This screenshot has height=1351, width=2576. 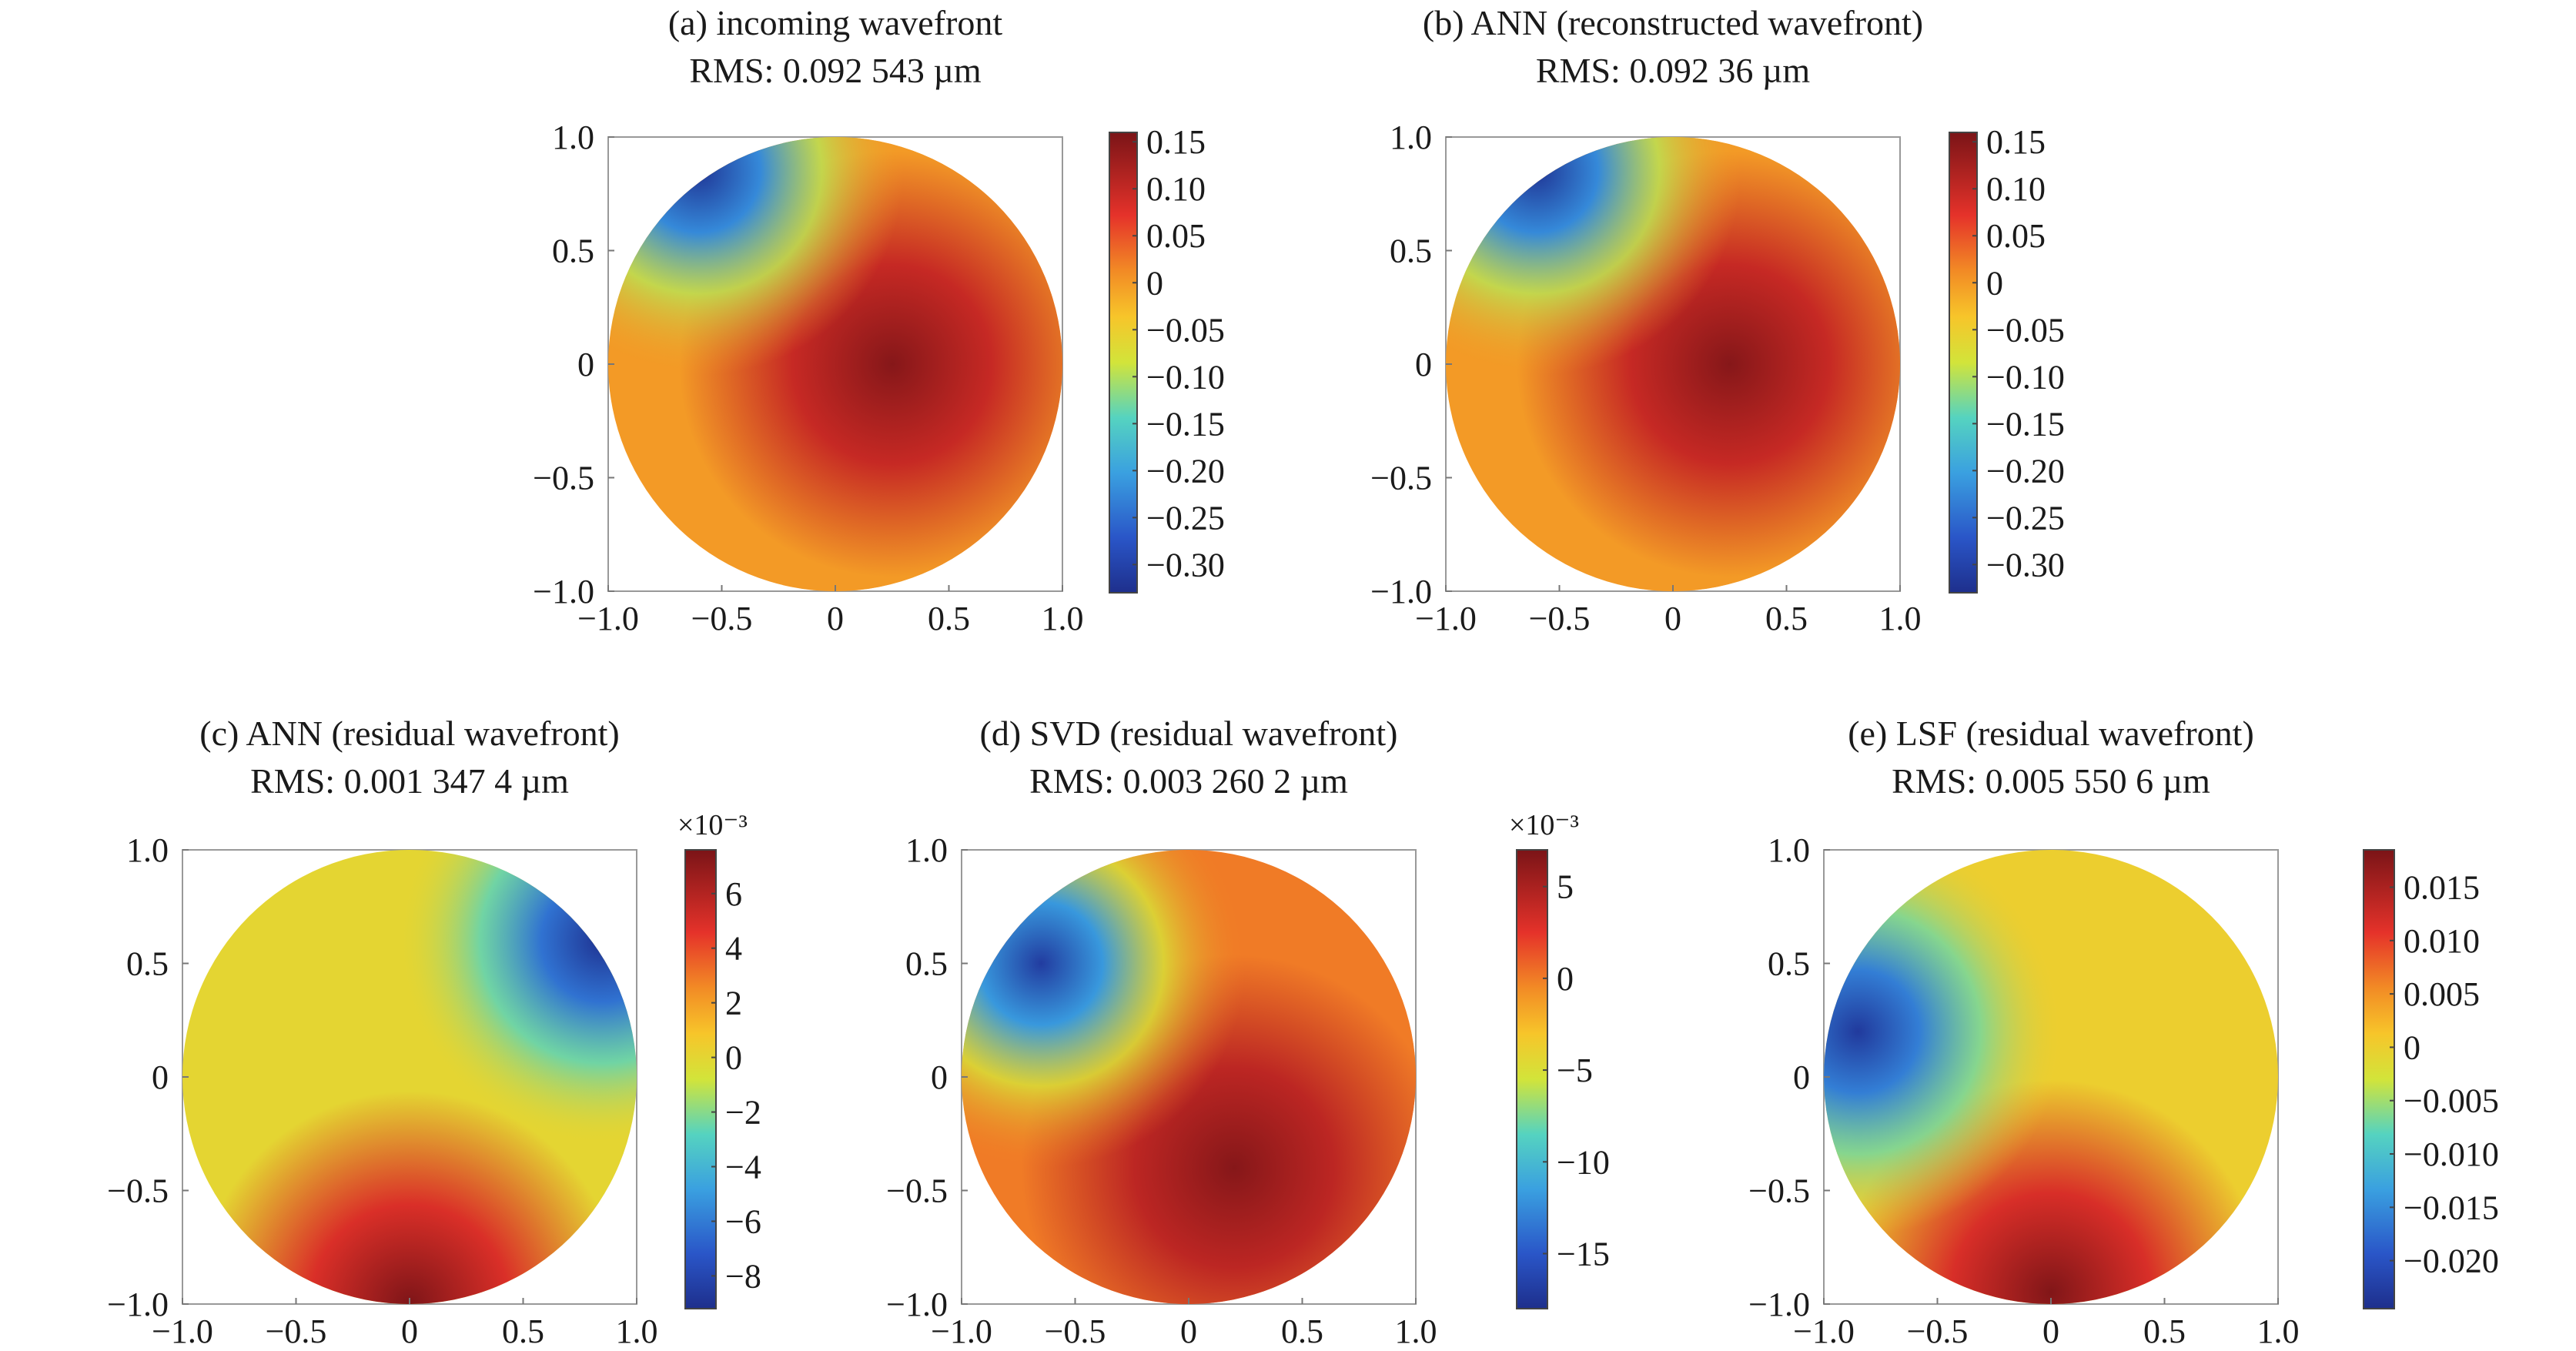 I want to click on colorbar-tick-label: −0.015, so click(x=2452, y=1207).